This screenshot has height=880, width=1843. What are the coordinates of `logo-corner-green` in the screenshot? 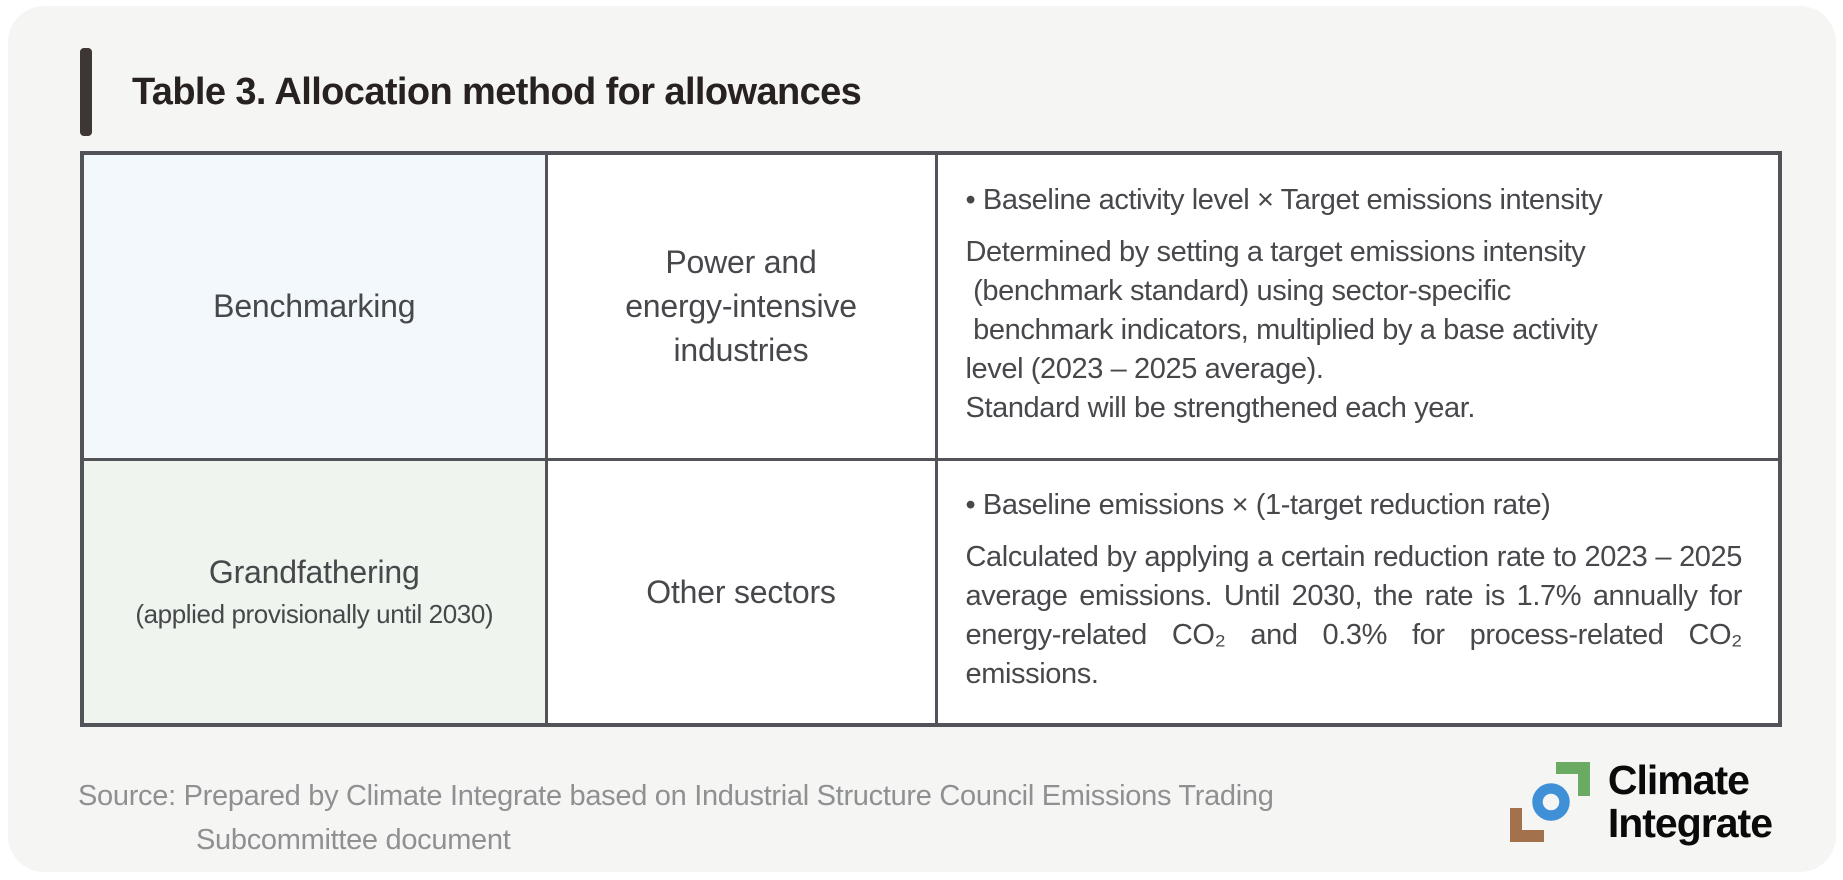 It's located at (1572, 779).